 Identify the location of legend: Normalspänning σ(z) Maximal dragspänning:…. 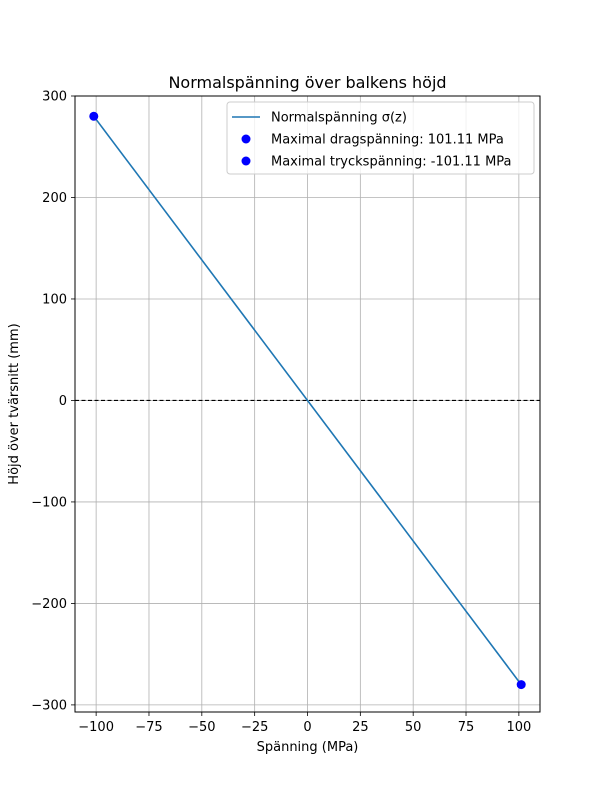
(380, 138).